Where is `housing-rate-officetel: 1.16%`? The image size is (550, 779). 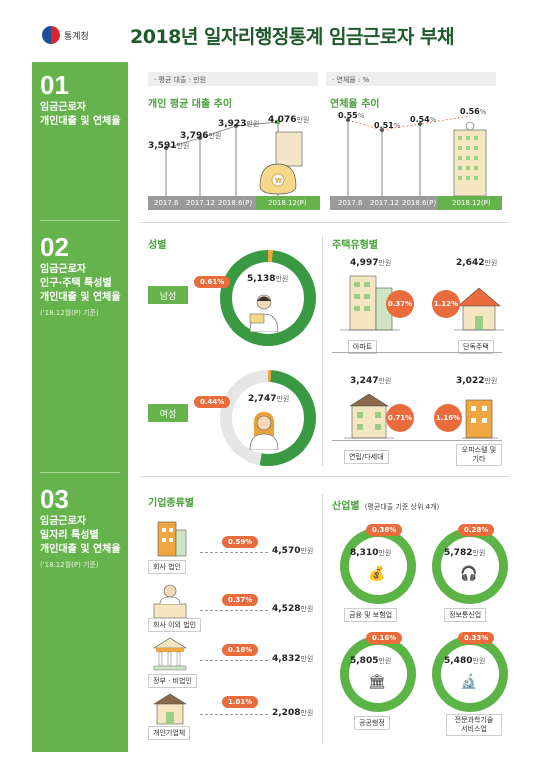 housing-rate-officetel: 1.16% is located at coordinates (448, 418).